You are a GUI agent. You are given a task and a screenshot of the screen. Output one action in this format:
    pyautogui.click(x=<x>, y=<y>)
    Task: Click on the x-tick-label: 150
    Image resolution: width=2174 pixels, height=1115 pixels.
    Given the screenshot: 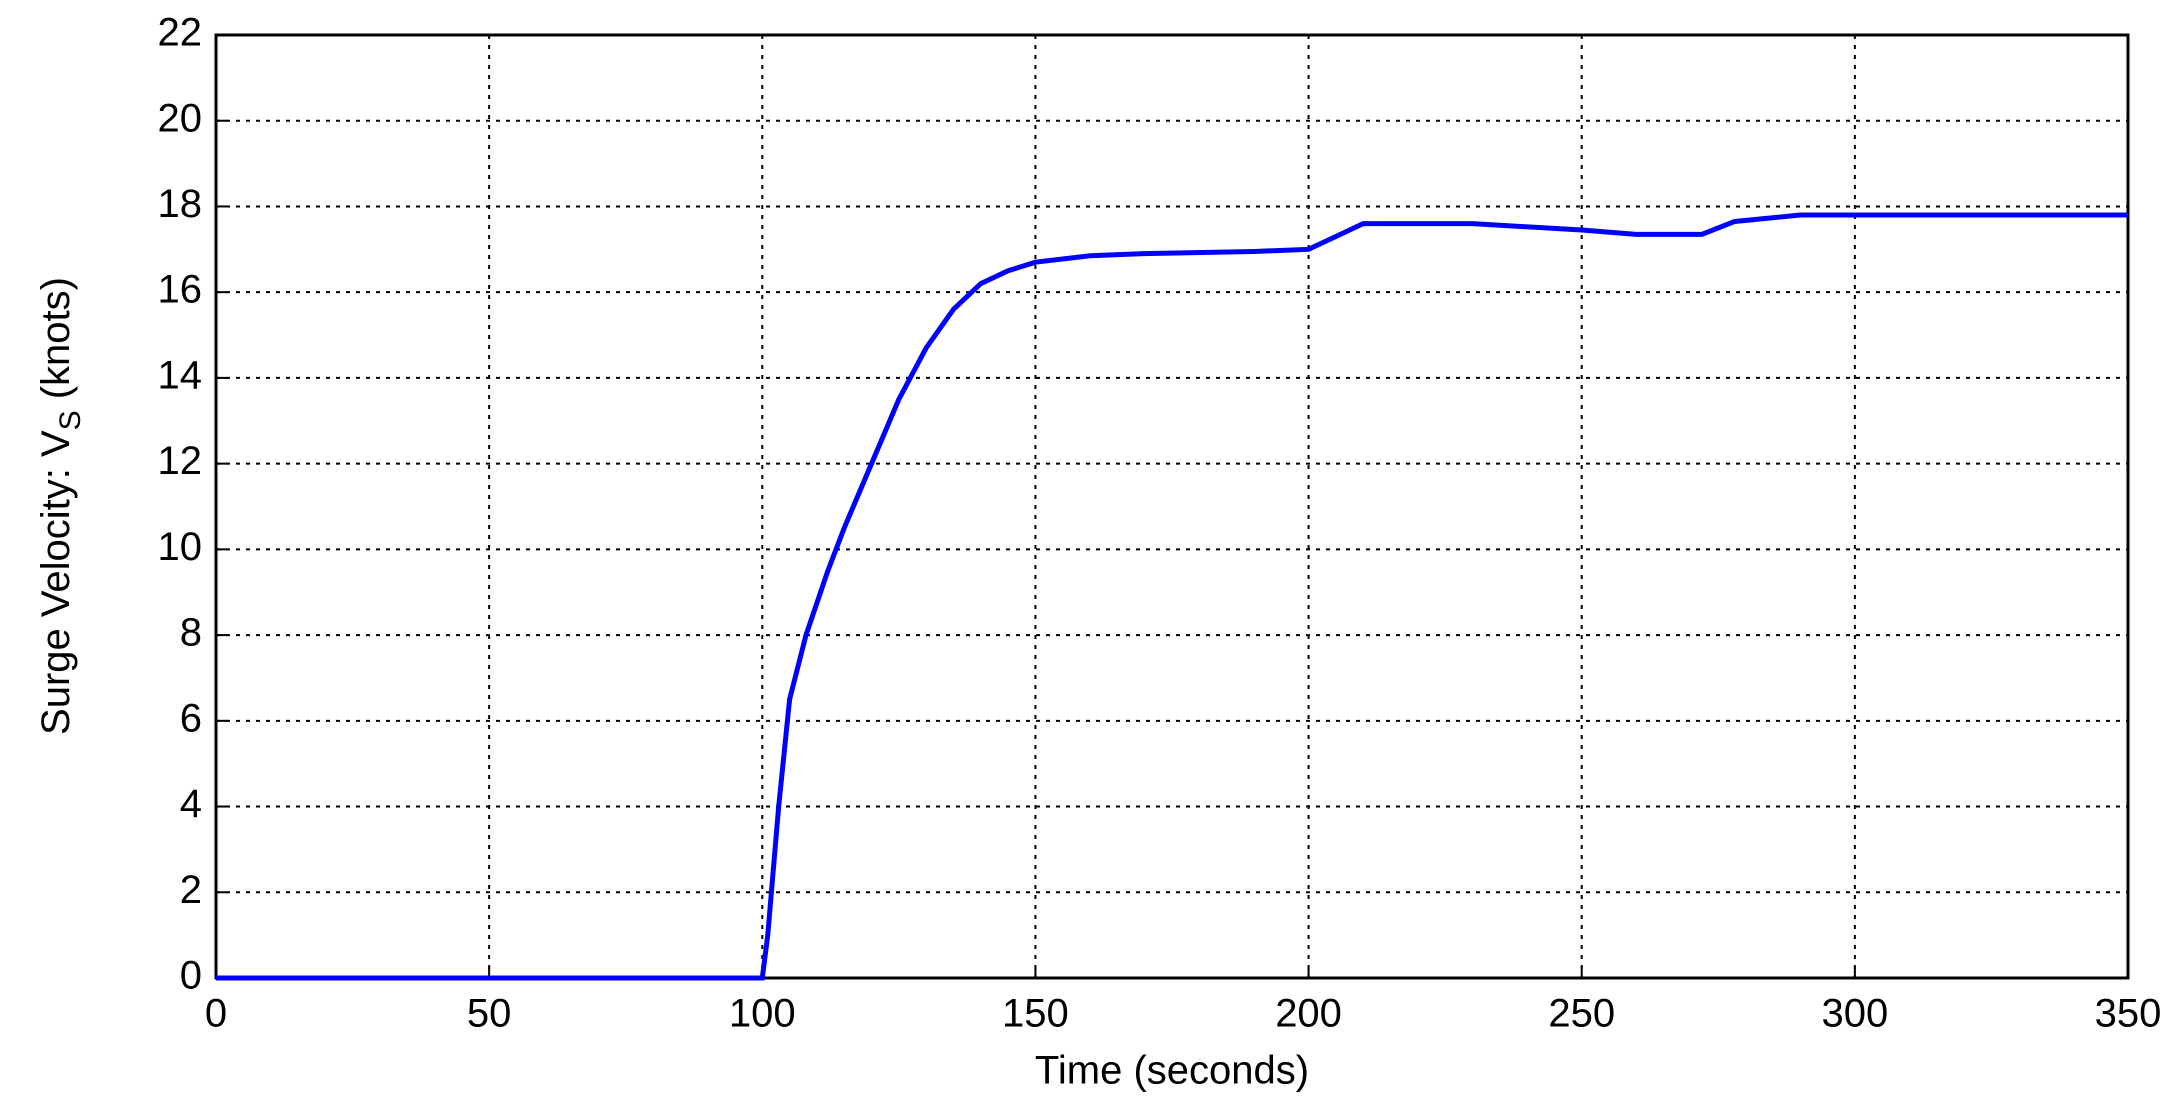 What is the action you would take?
    pyautogui.click(x=1035, y=1014)
    